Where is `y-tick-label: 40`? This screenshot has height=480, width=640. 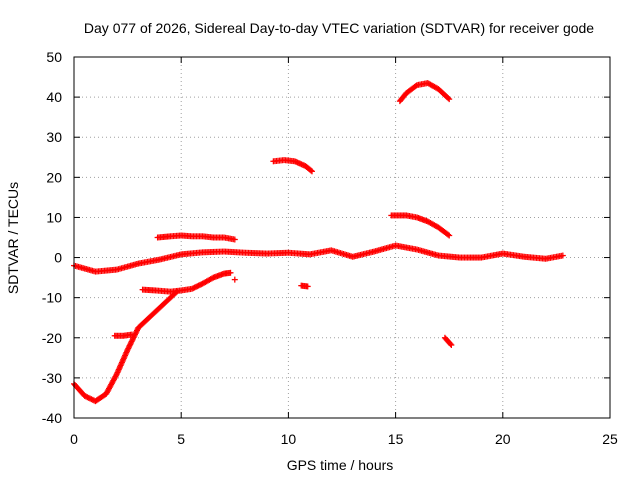 y-tick-label: 40 is located at coordinates (54, 97).